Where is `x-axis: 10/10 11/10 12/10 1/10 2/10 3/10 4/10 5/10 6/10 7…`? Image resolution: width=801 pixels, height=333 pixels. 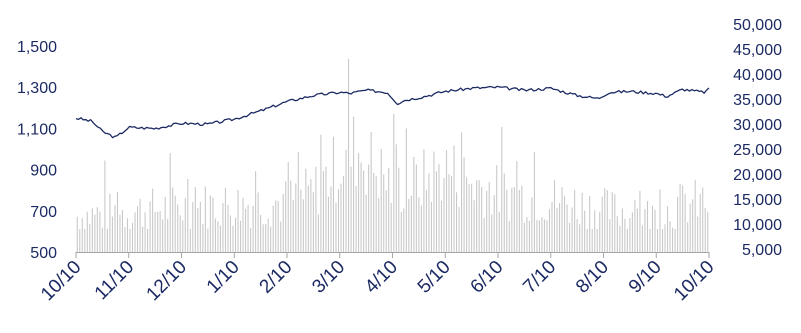 x-axis: 10/10 11/10 12/10 1/10 2/10 3/10 4/10 5/10 6/10 7… is located at coordinates (378, 278).